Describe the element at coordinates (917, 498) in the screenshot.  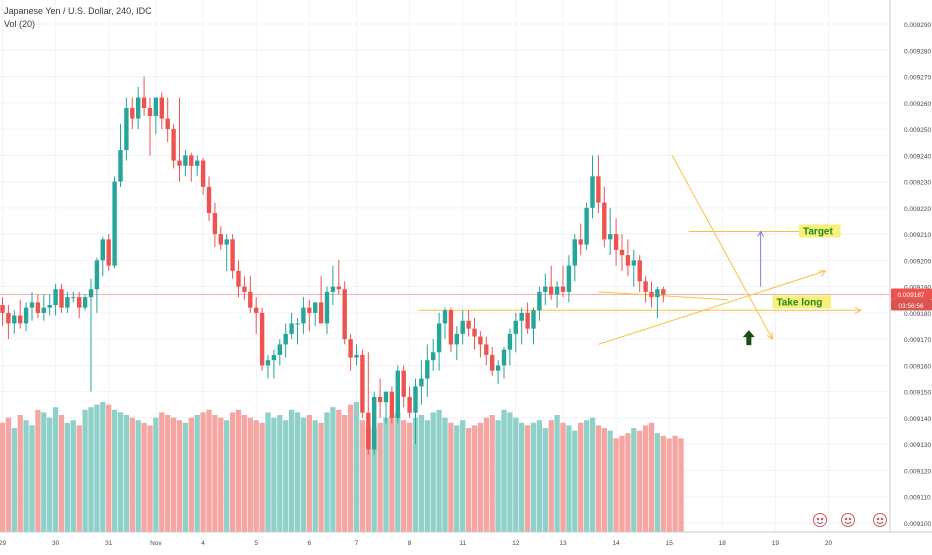
I see `price-tick-label: 0.009110` at that location.